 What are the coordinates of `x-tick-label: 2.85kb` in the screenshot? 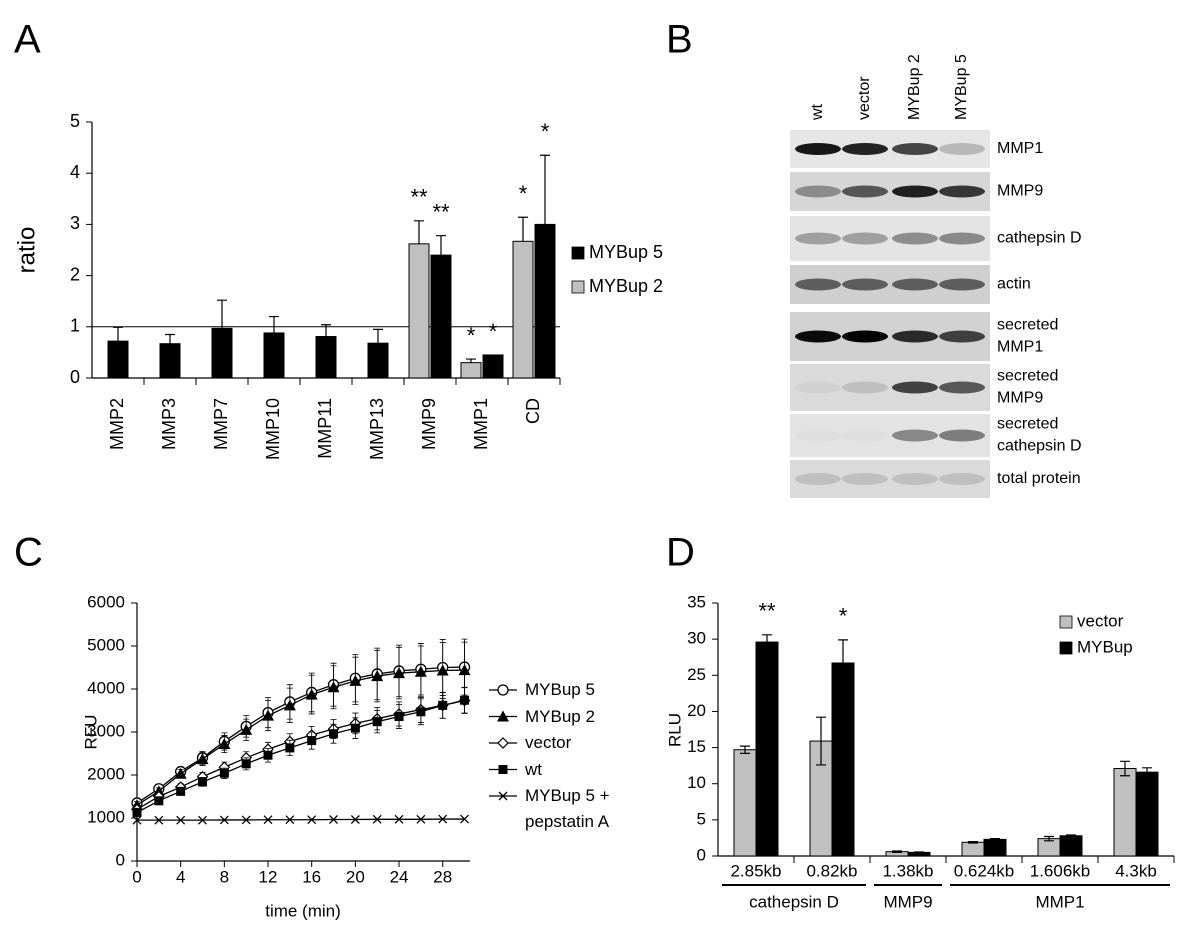 It's located at (755, 870).